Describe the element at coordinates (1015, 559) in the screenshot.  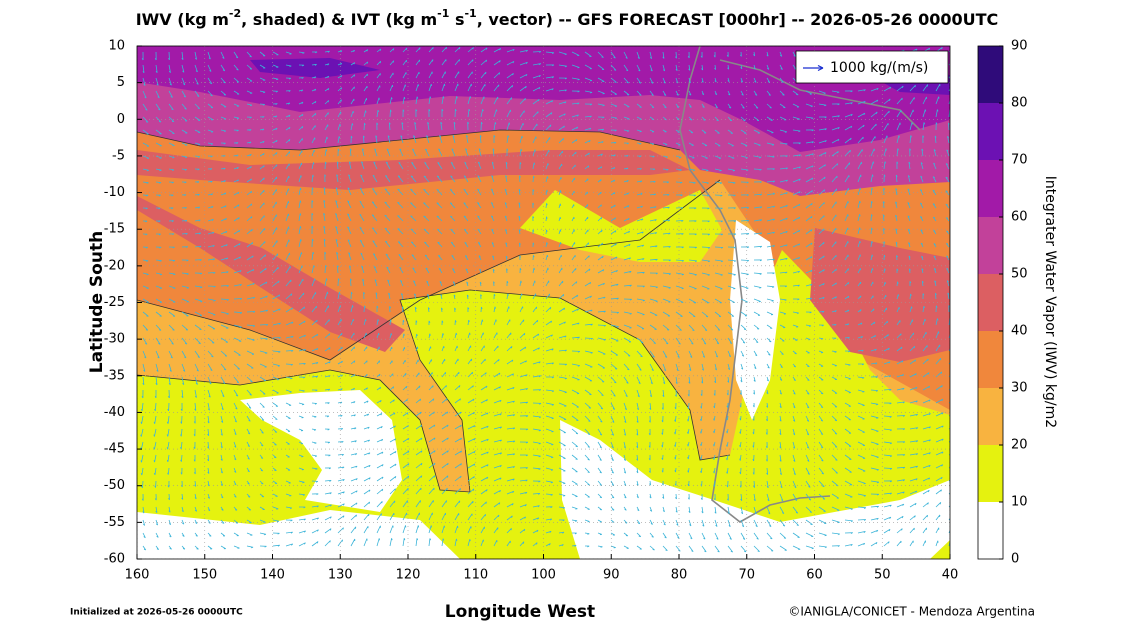
I see `colorbar-tick-label: 0` at that location.